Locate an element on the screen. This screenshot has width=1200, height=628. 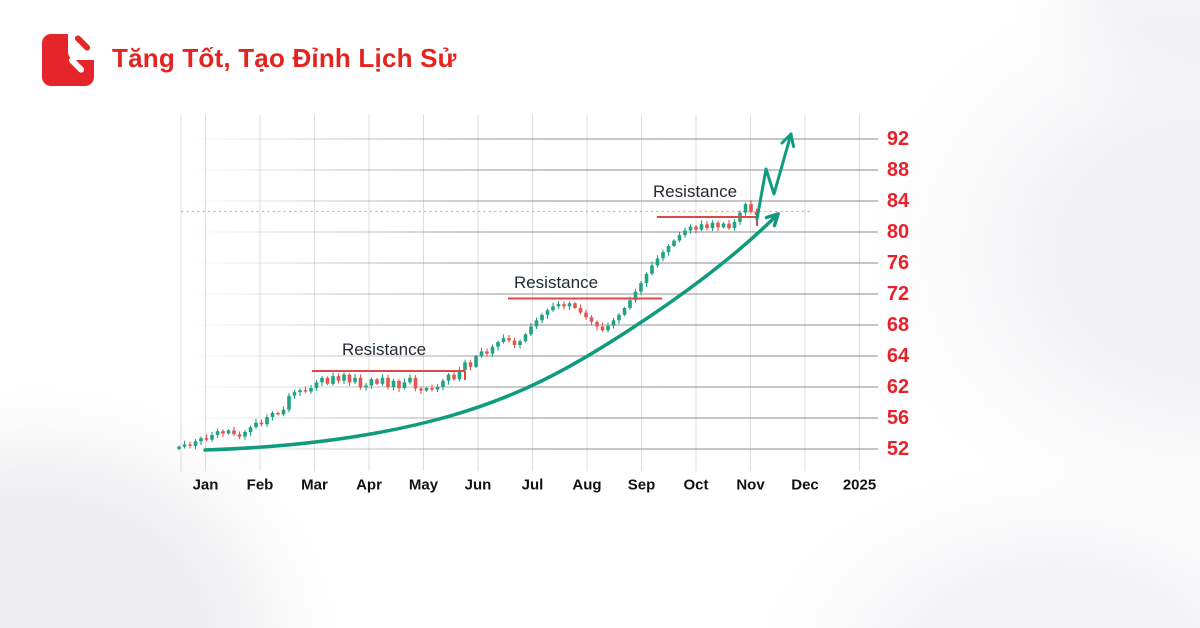
brand-logo is located at coordinates (68, 60).